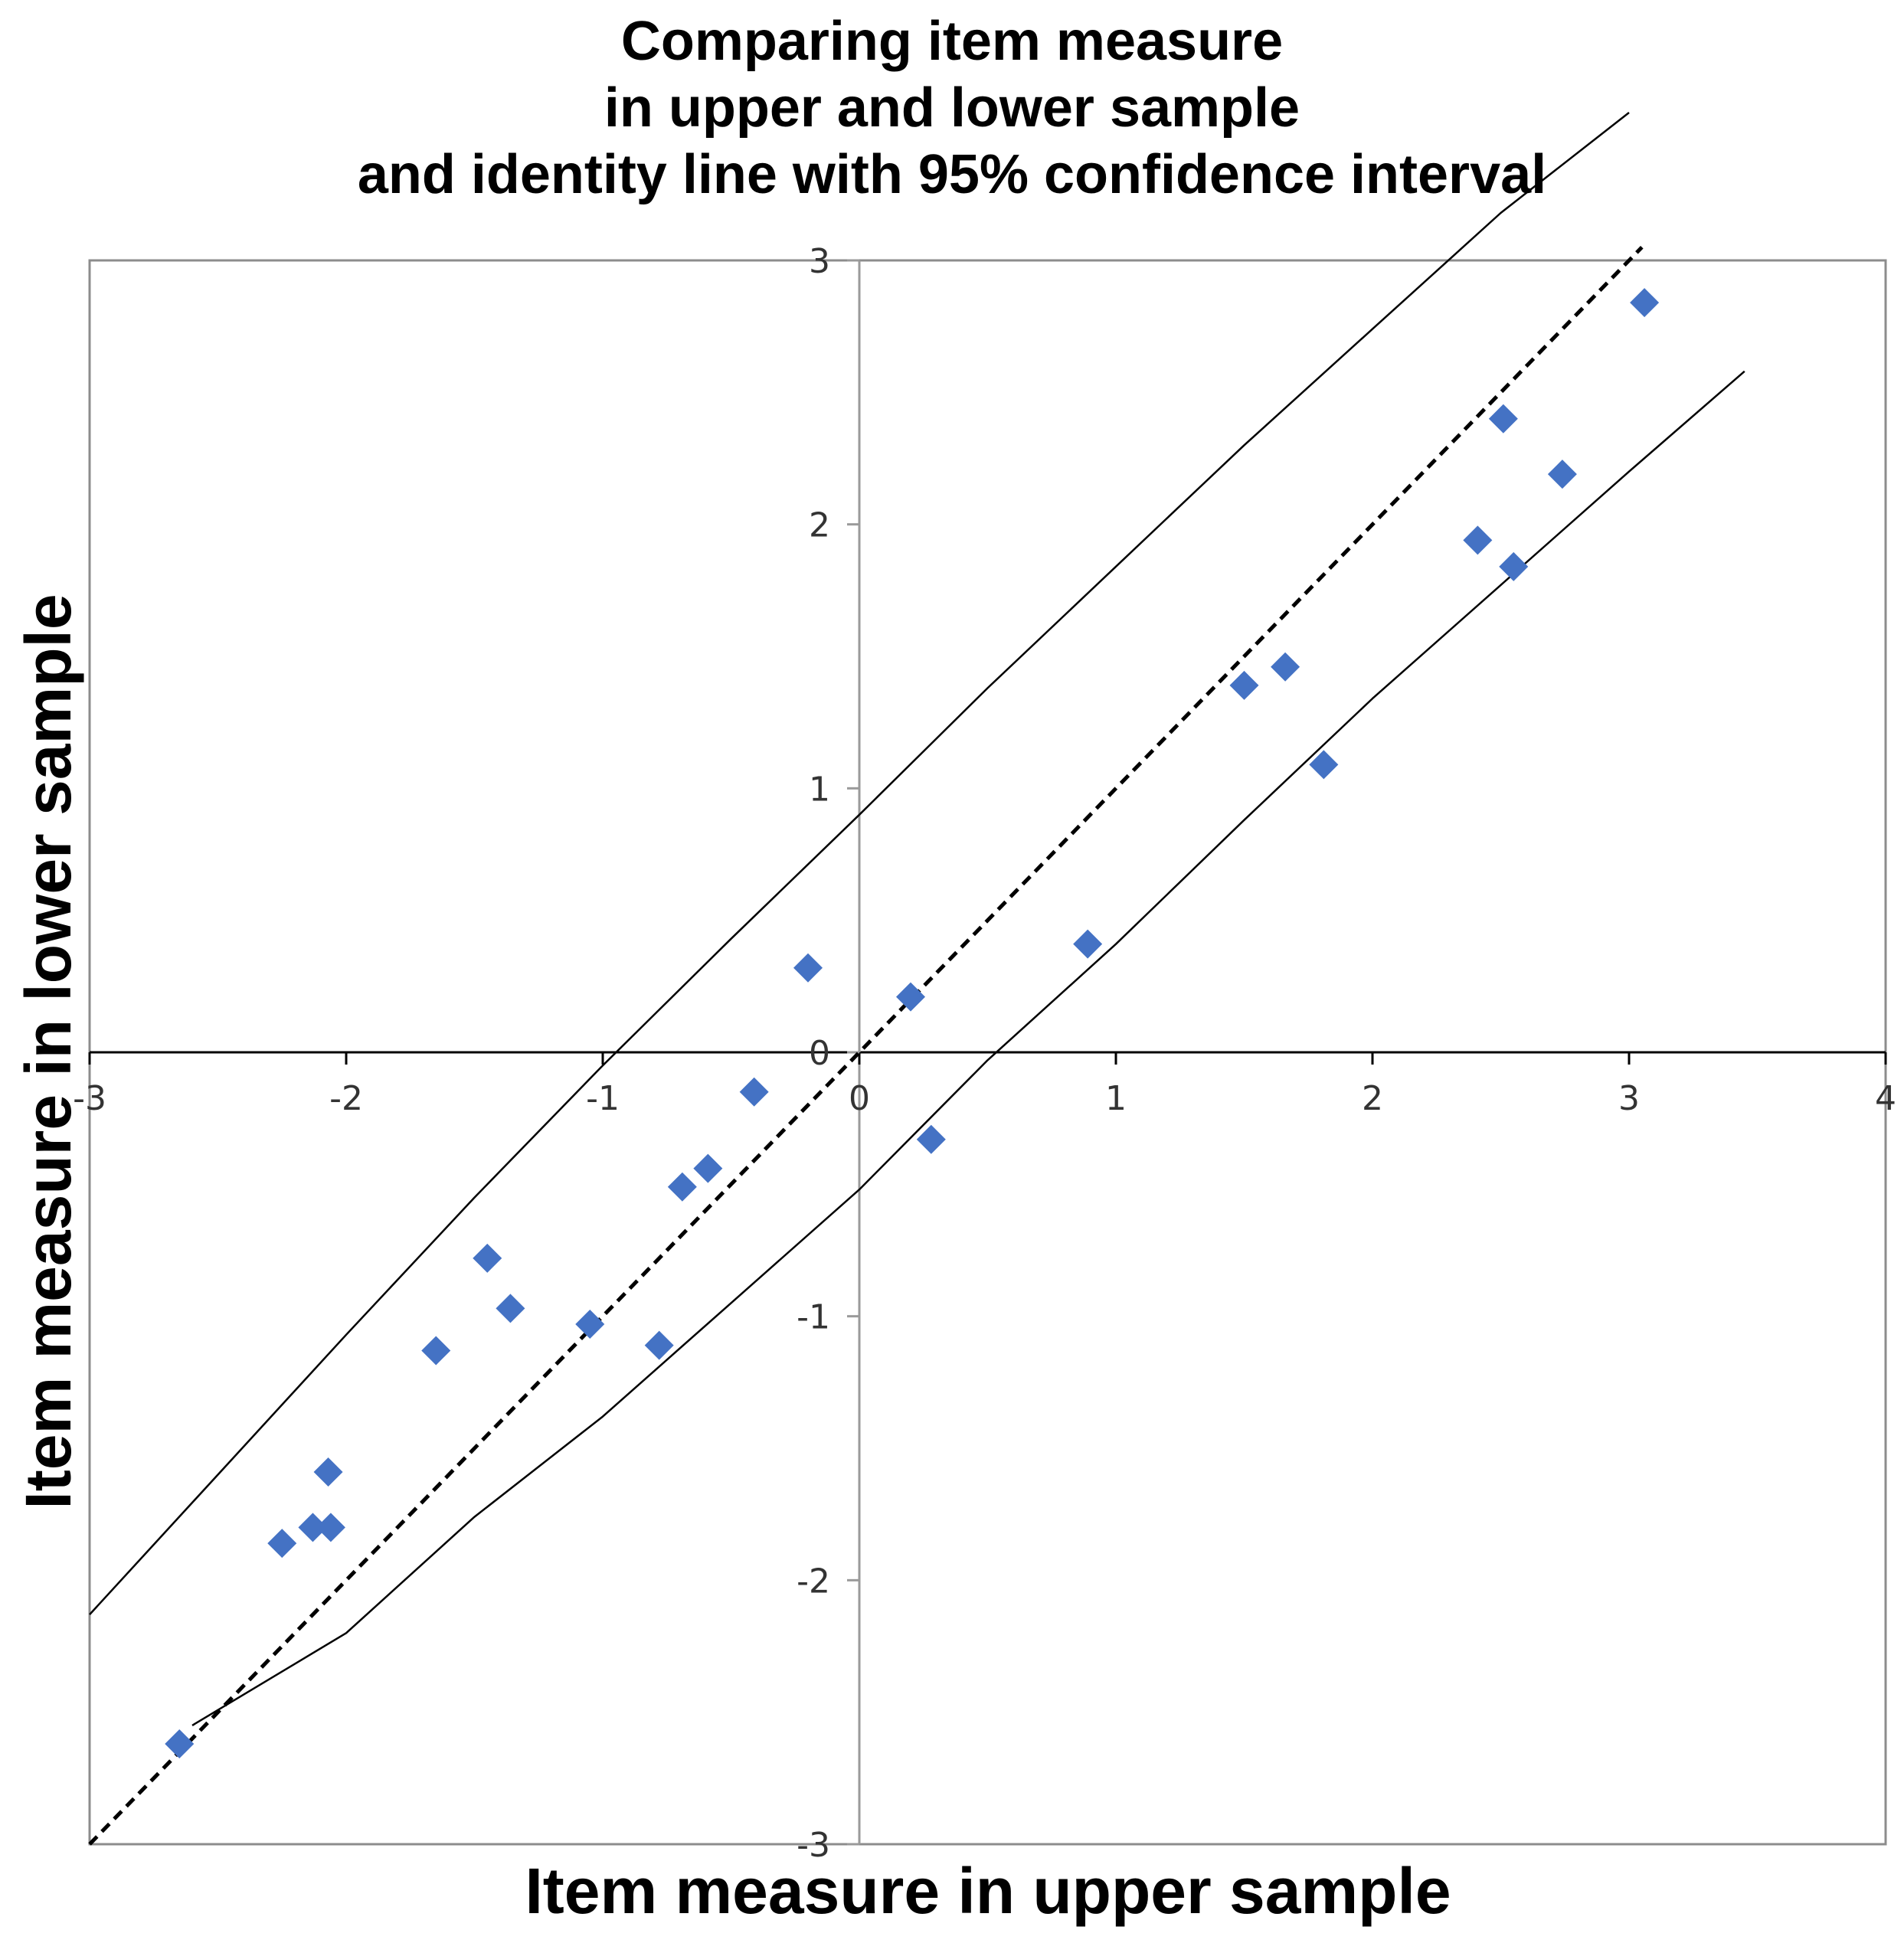 The image size is (1904, 1943). What do you see at coordinates (346, 1098) in the screenshot?
I see `x-tick-label: -2` at bounding box center [346, 1098].